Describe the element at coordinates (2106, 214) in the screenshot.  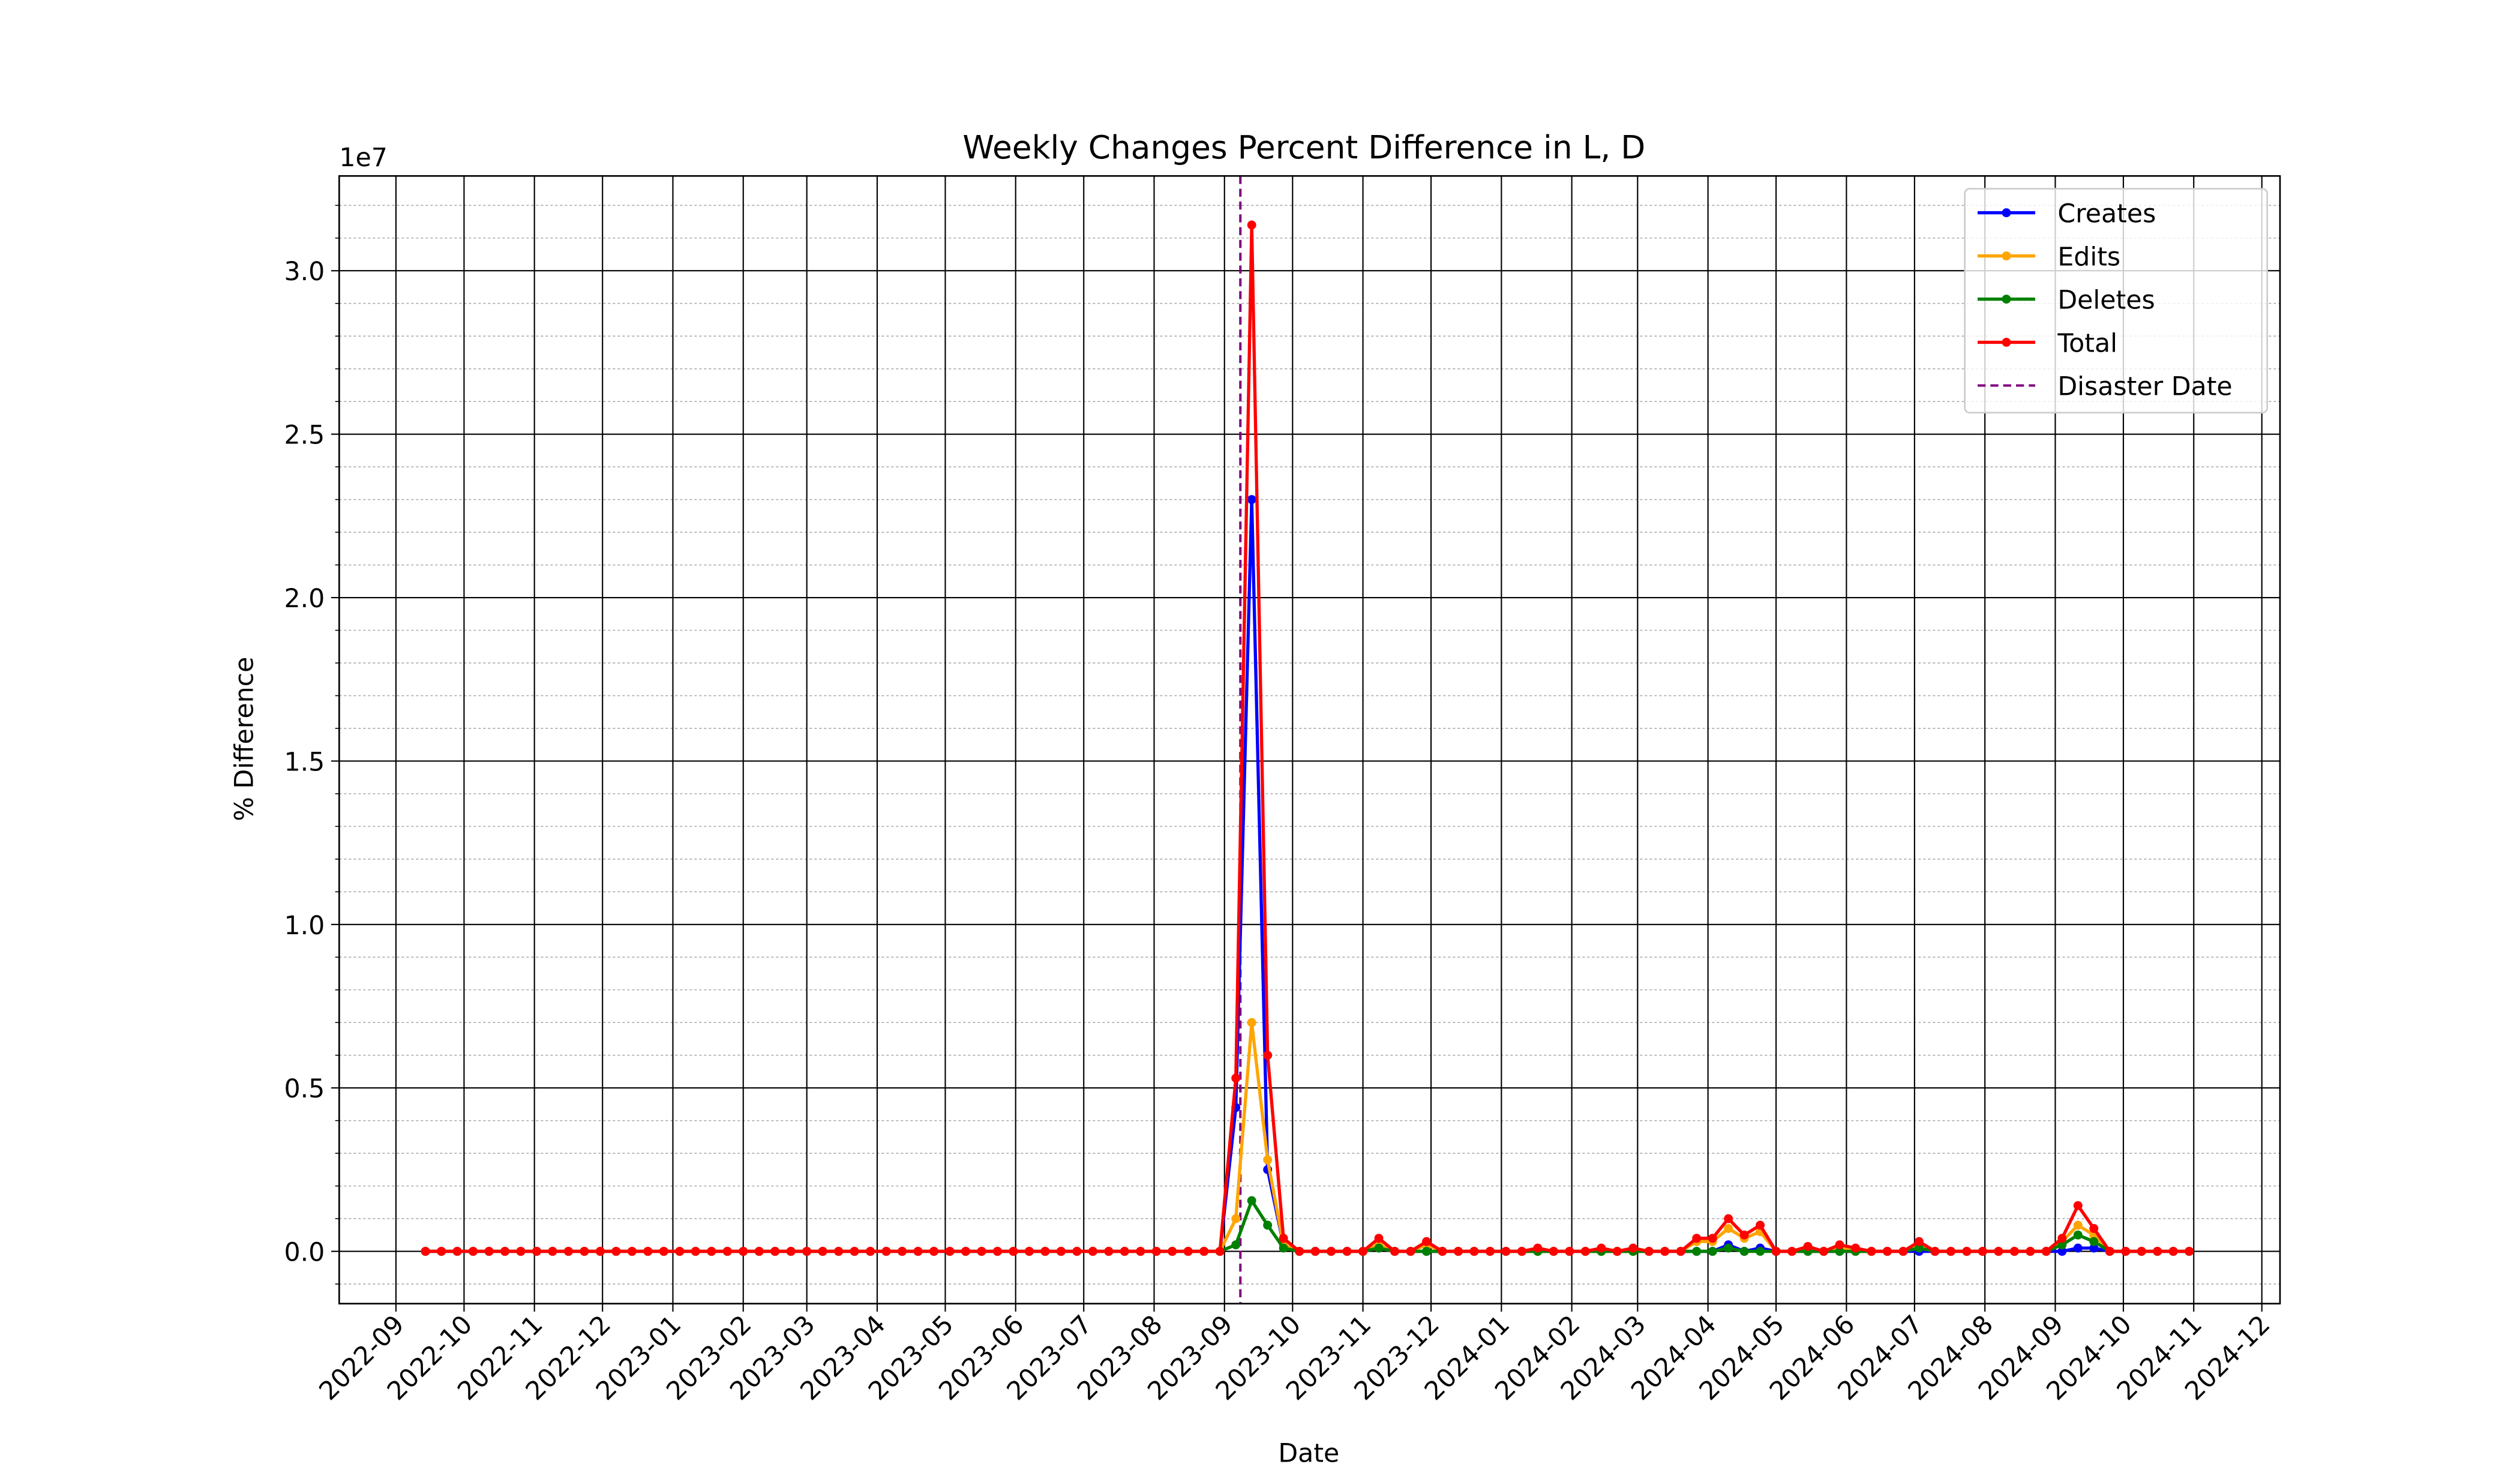
I see `legend-label: Creates` at that location.